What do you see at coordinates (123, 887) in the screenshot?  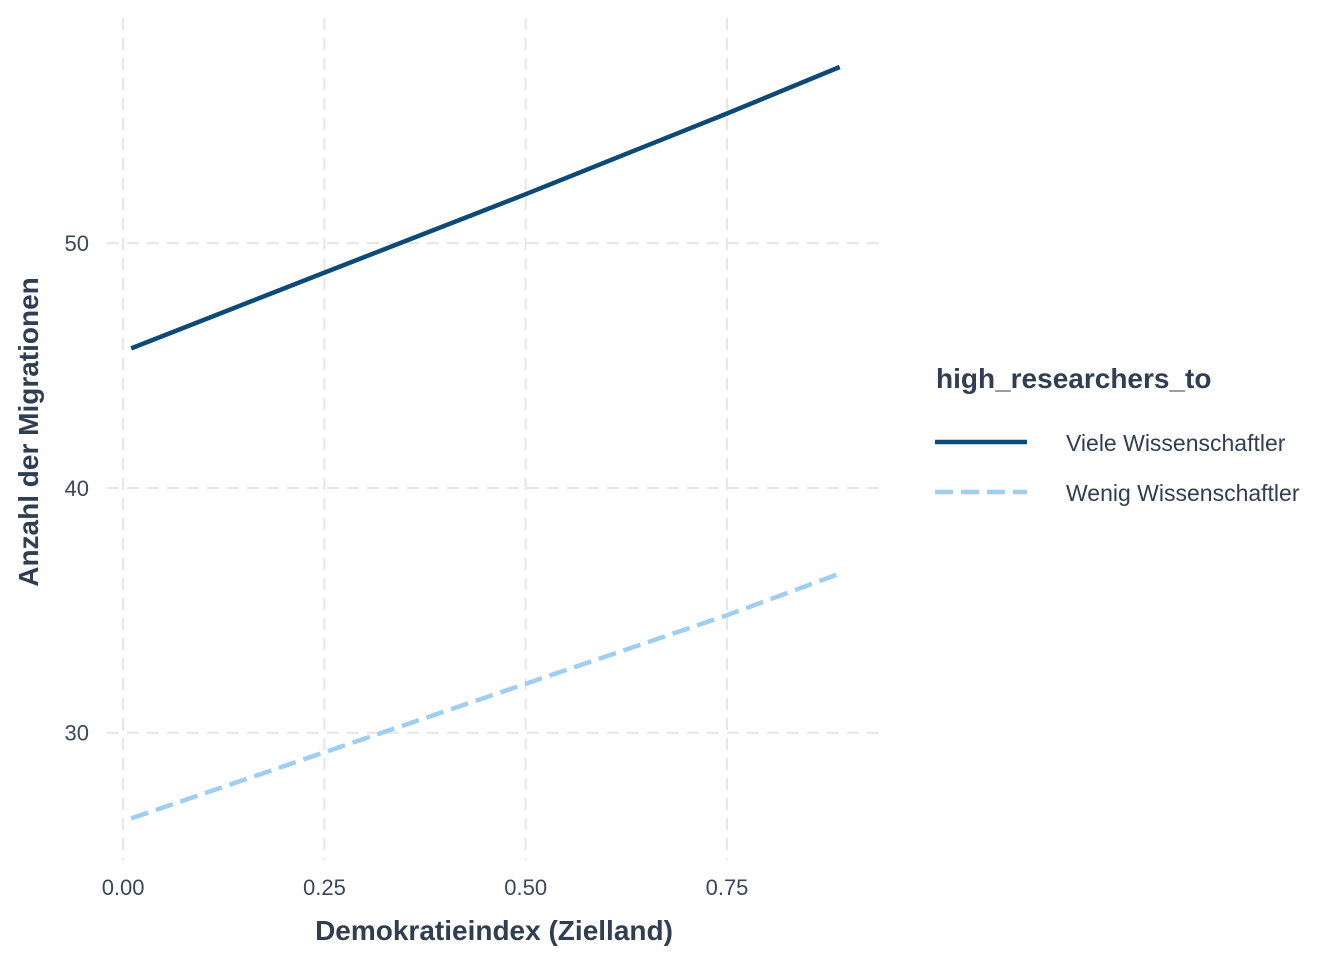 I see `x-tick-label: 0.00` at bounding box center [123, 887].